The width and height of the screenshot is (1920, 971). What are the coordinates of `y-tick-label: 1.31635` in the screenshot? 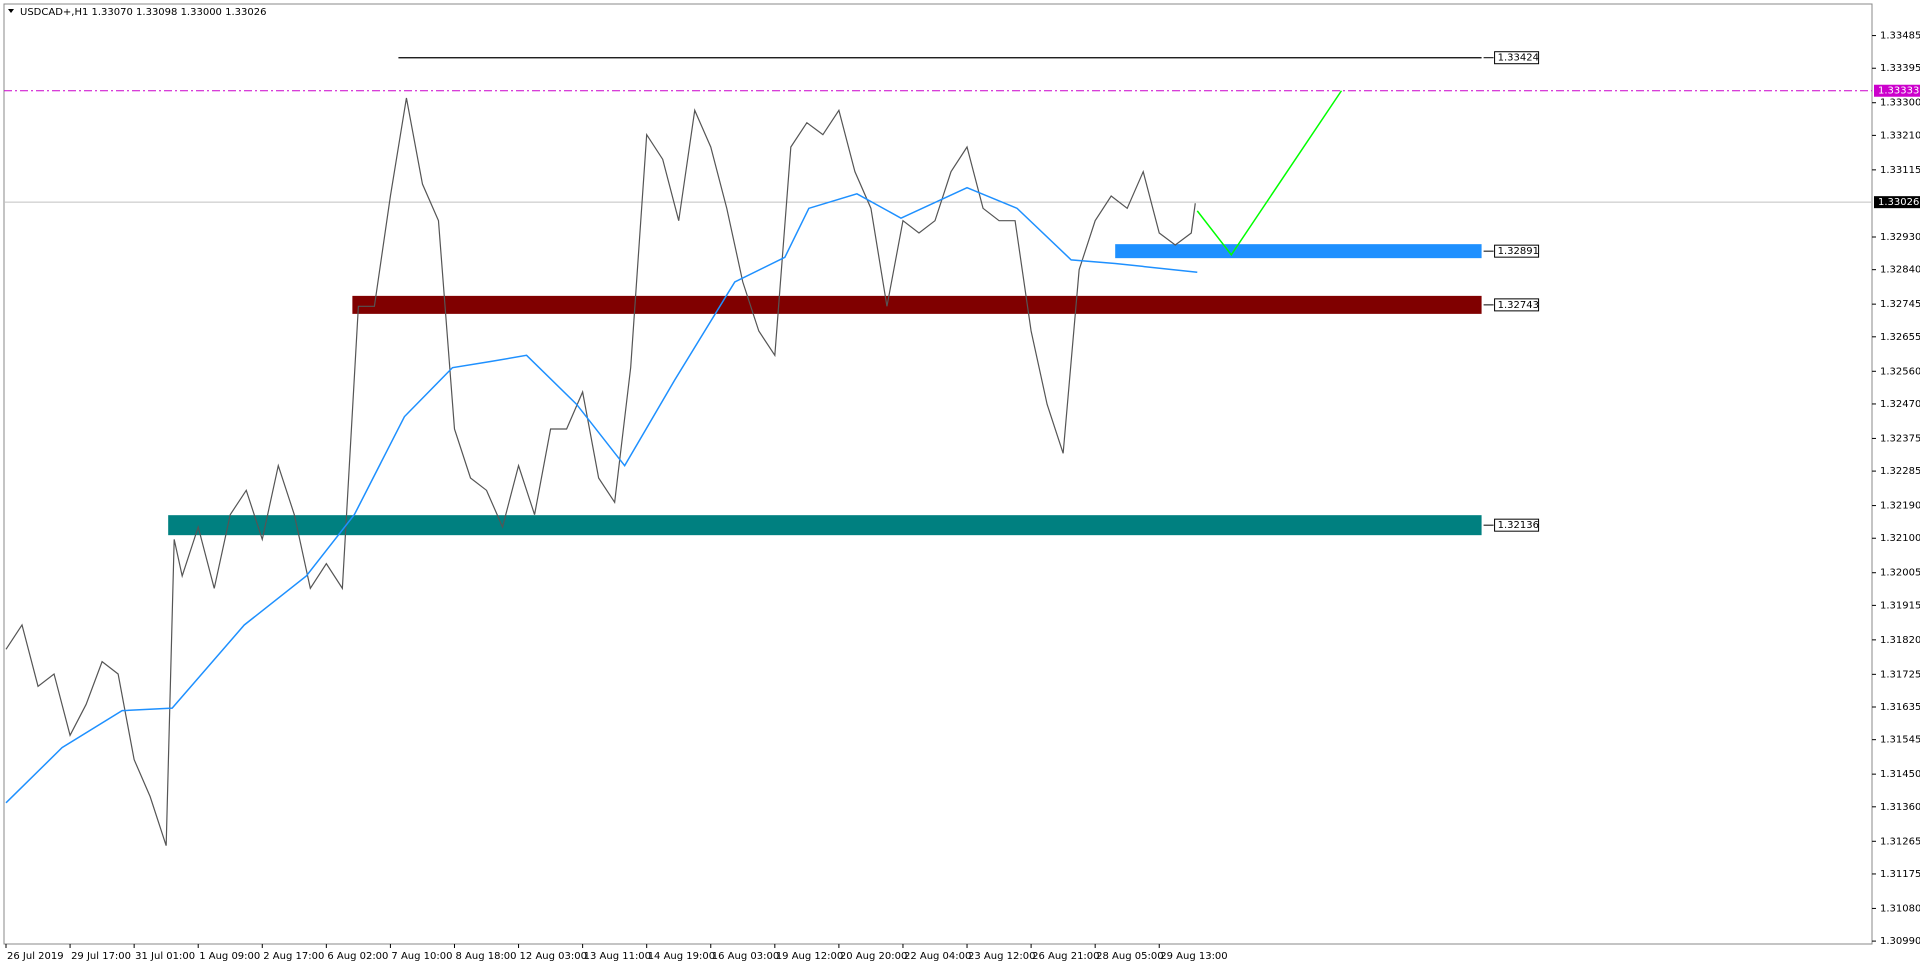 It's located at (1900, 707).